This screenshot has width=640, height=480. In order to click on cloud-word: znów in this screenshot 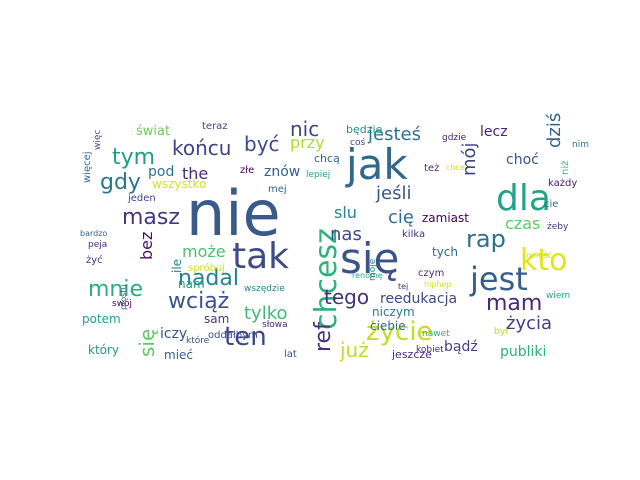, I will do `click(282, 172)`.